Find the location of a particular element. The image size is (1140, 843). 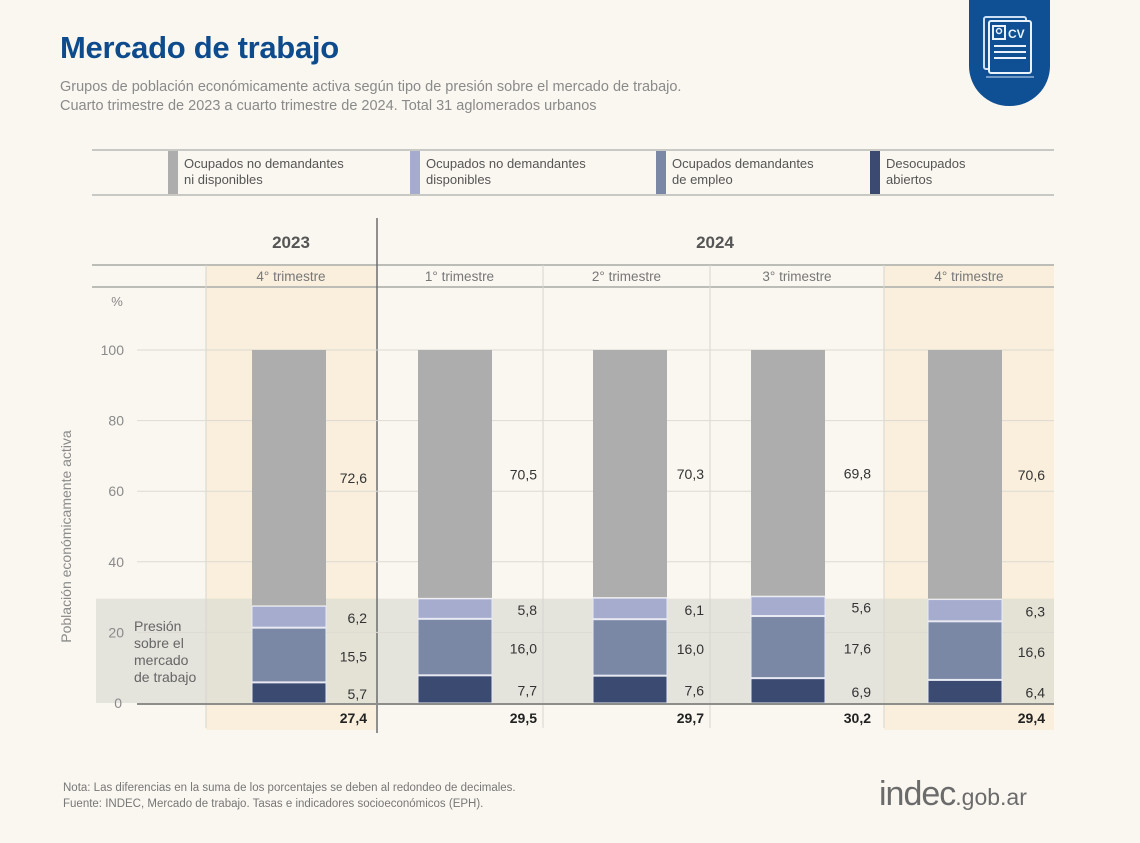

data-label: 6,4 is located at coordinates (1036, 693).